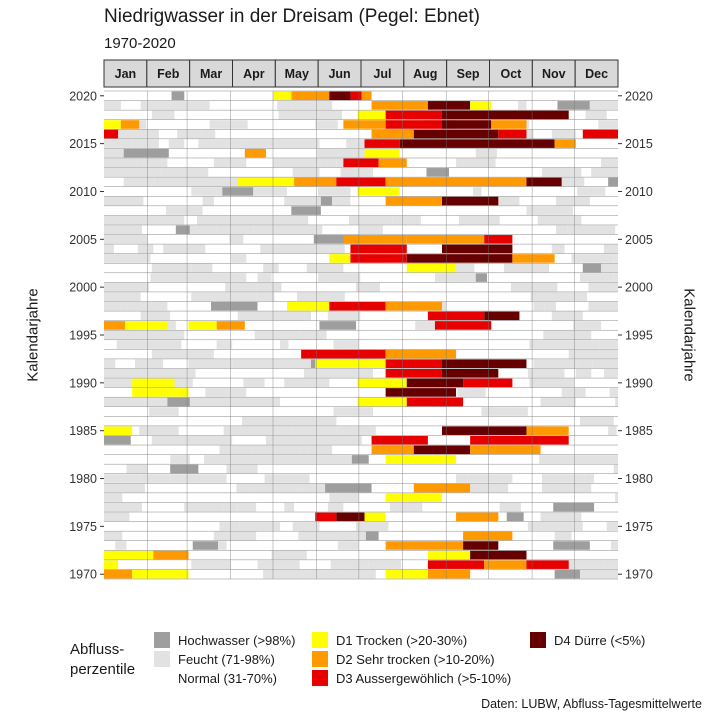  Describe the element at coordinates (83, 336) in the screenshot. I see `y-tick-label-left: 1995` at that location.